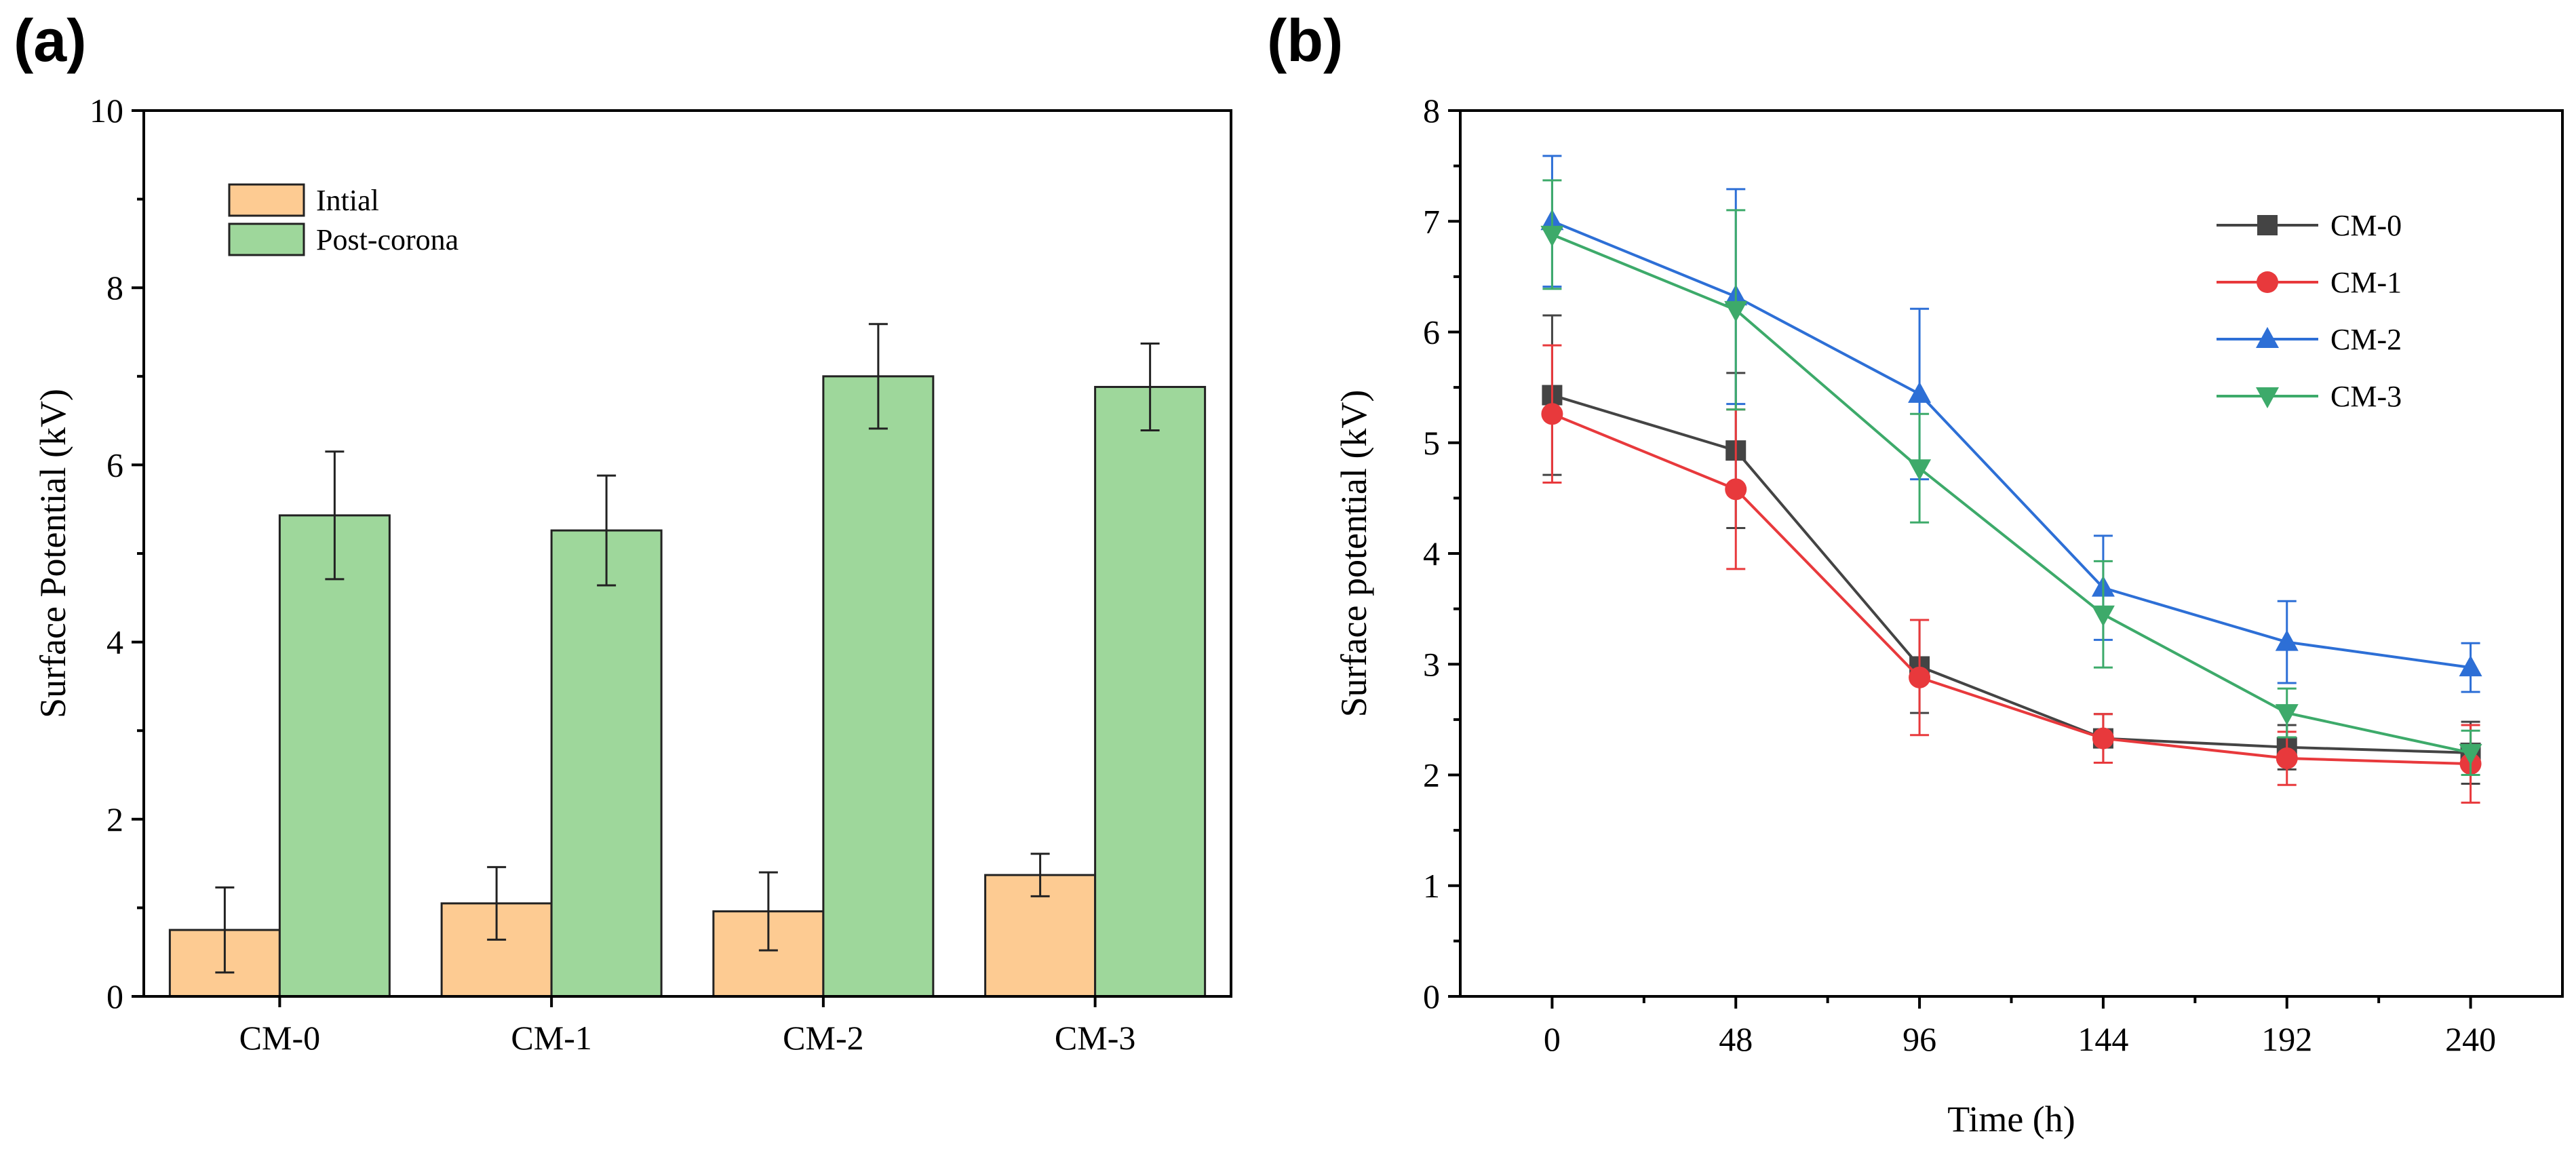 This screenshot has height=1149, width=2576. What do you see at coordinates (2102, 1039) in the screenshot?
I see `x-tick-label: 144` at bounding box center [2102, 1039].